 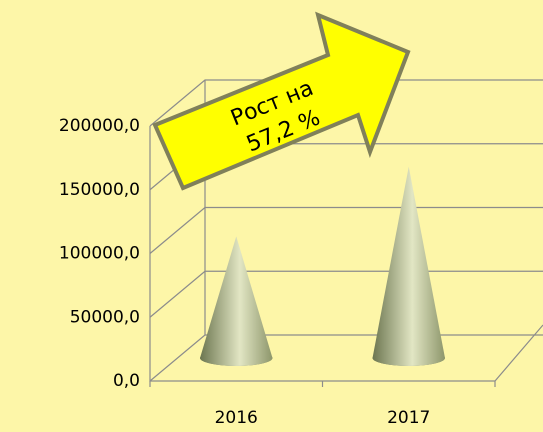 What do you see at coordinates (99, 254) in the screenshot?
I see `y-tick-label: 100000,0` at bounding box center [99, 254].